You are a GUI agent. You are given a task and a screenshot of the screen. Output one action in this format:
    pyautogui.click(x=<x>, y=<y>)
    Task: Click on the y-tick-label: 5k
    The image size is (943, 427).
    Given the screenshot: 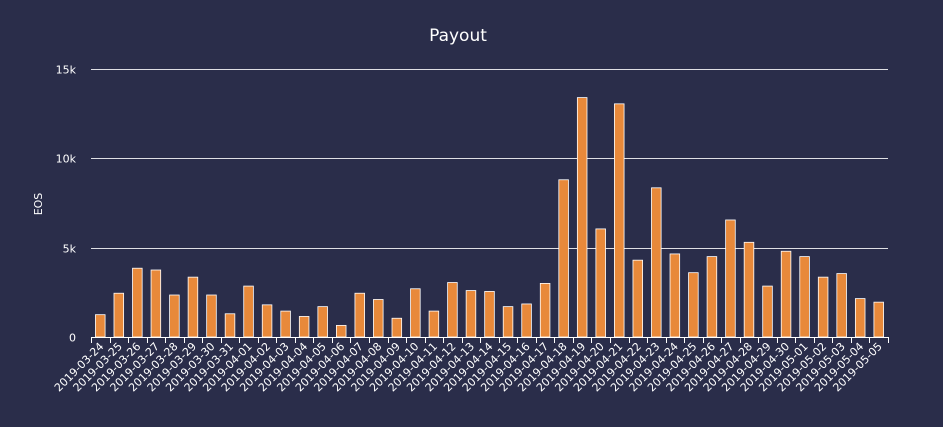 What is the action you would take?
    pyautogui.click(x=70, y=249)
    